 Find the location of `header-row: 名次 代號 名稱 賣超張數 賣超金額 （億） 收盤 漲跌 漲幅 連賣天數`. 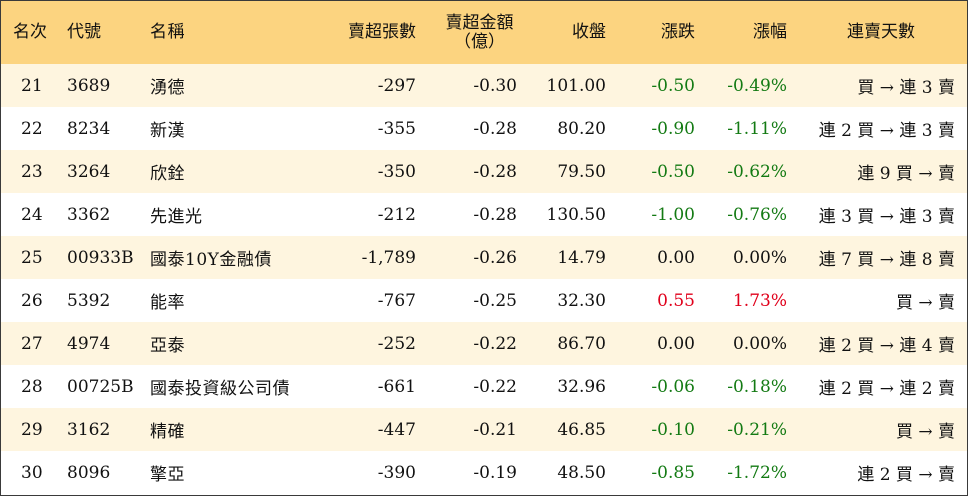

header-row: 名次 代號 名稱 賣超張數 賣超金額 （億） 收盤 漲跌 漲幅 連賣天數 is located at coordinates (484, 32).